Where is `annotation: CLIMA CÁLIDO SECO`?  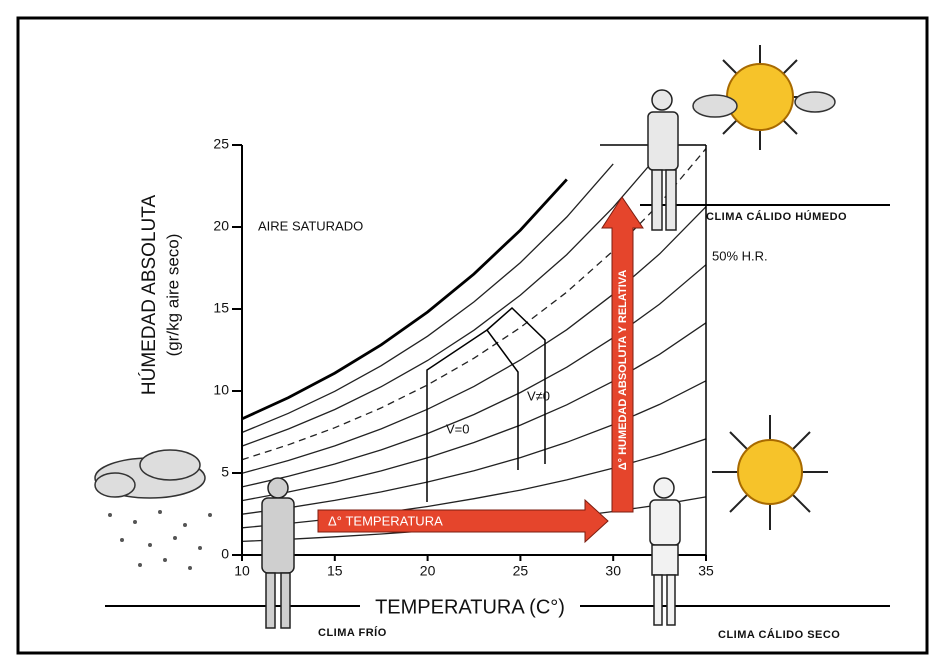 annotation: CLIMA CÁLIDO SECO is located at coordinates (779, 634).